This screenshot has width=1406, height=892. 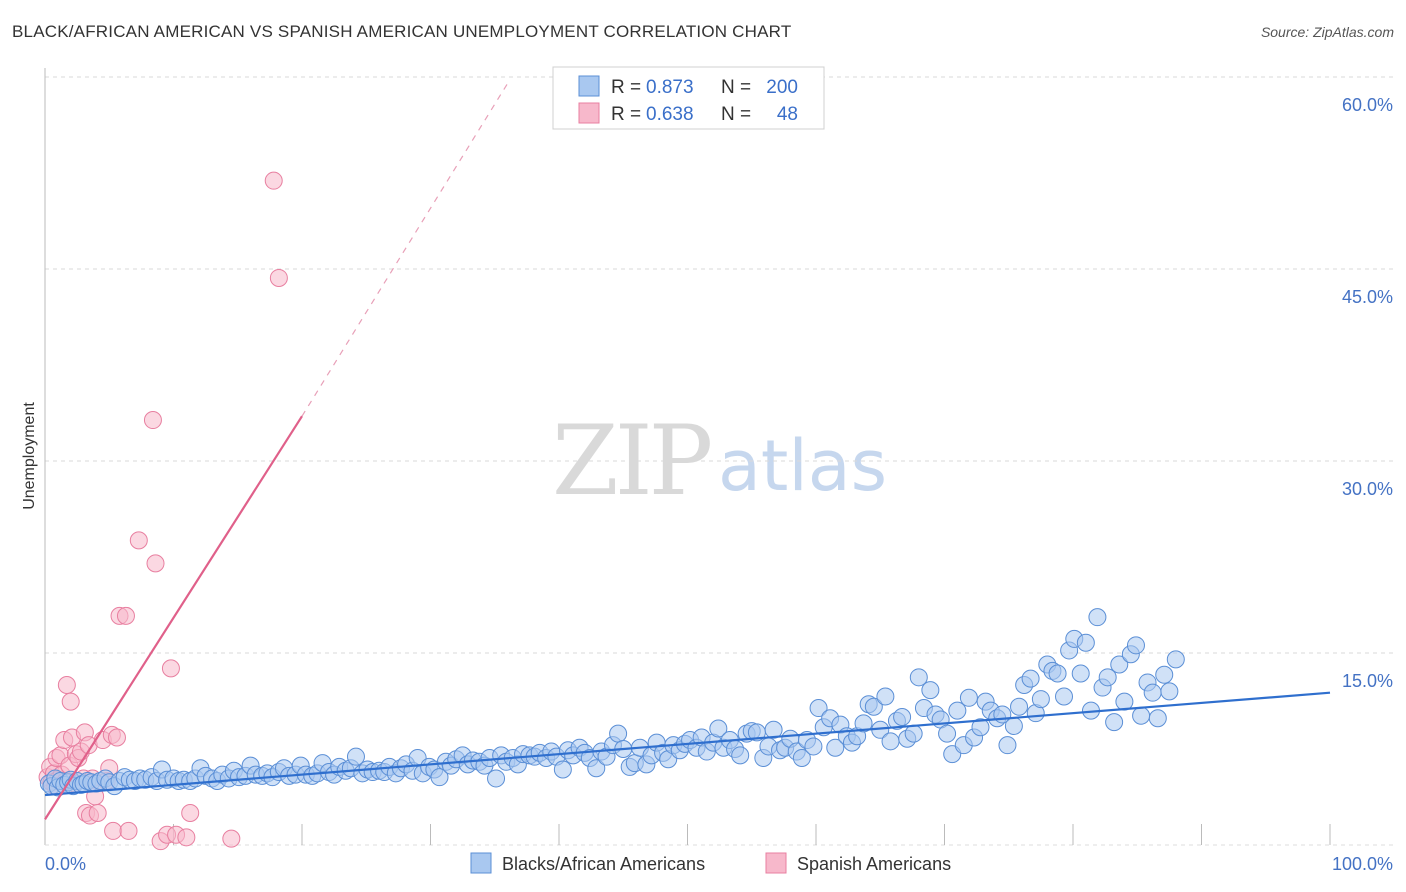 I want to click on legend-blacks-label: Blacks/African Americans, so click(x=603, y=864).